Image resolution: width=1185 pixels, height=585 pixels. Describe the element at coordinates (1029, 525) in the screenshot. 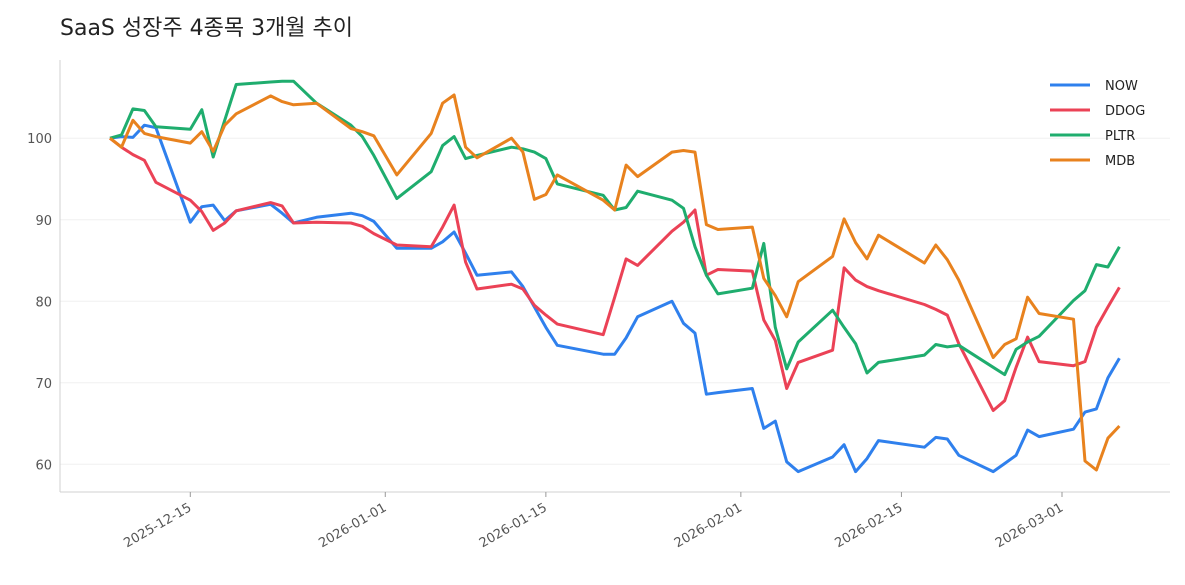

I see `x-tick-label: 2026-03-01` at that location.